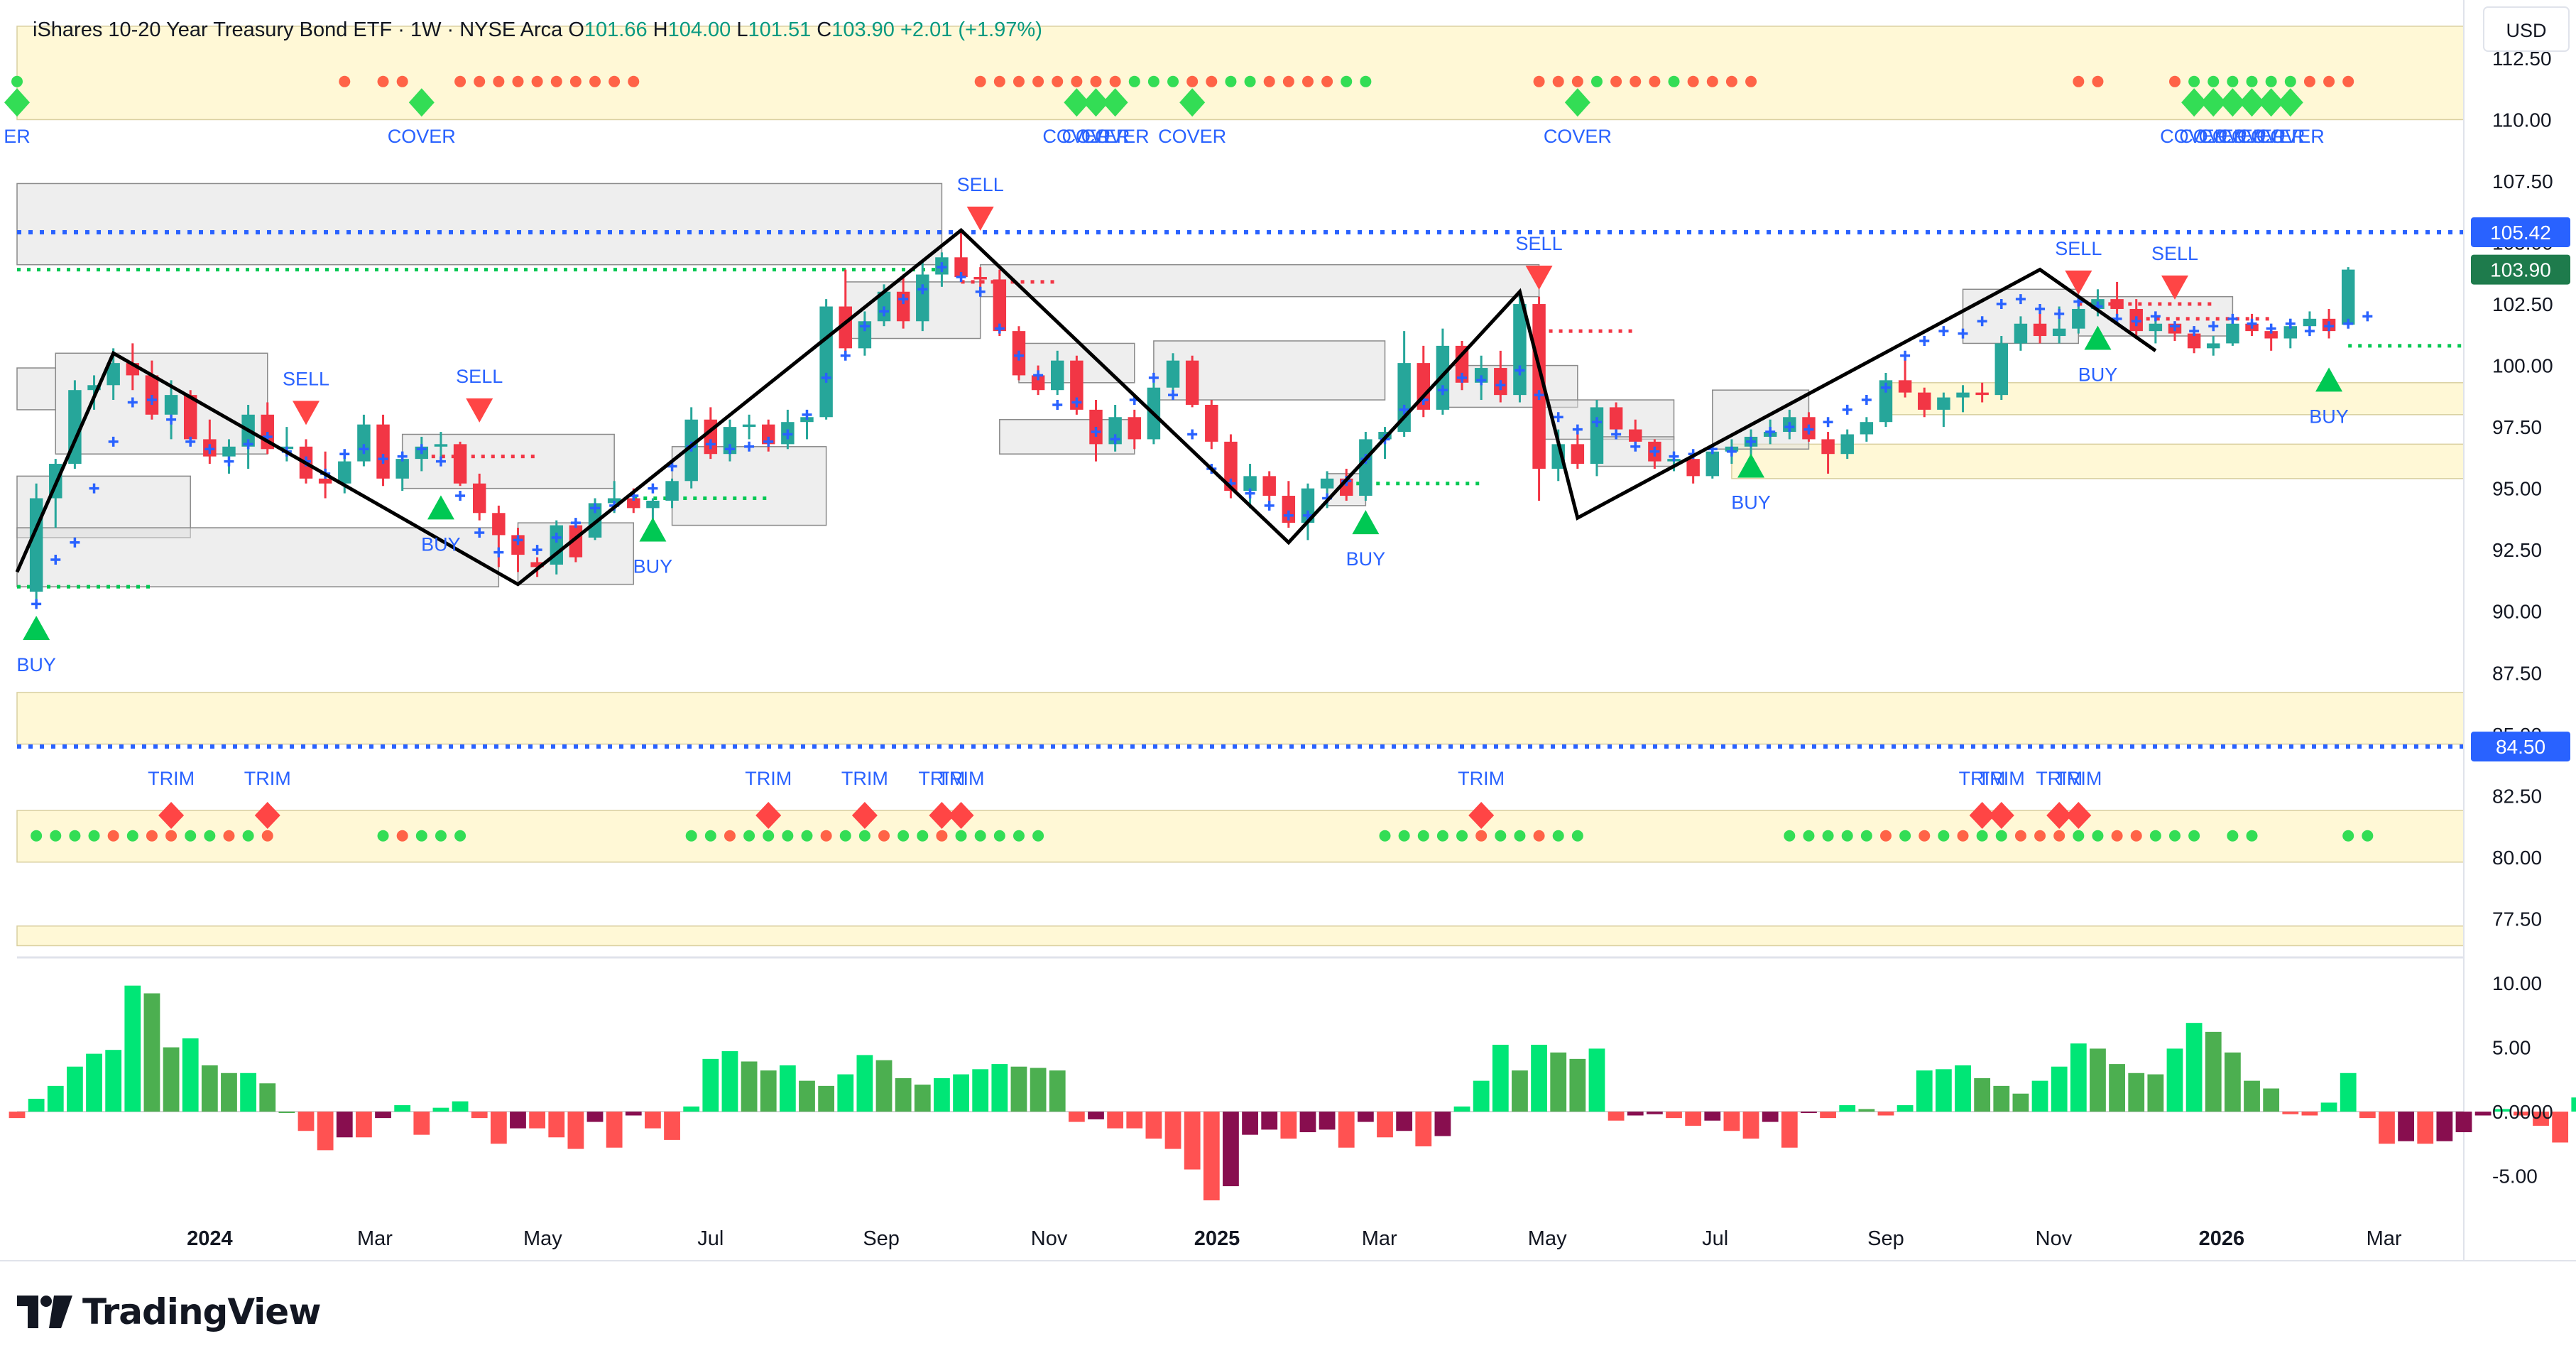 Image resolution: width=2576 pixels, height=1363 pixels. What do you see at coordinates (1049, 1239) in the screenshot?
I see `time-tick-label: Nov` at bounding box center [1049, 1239].